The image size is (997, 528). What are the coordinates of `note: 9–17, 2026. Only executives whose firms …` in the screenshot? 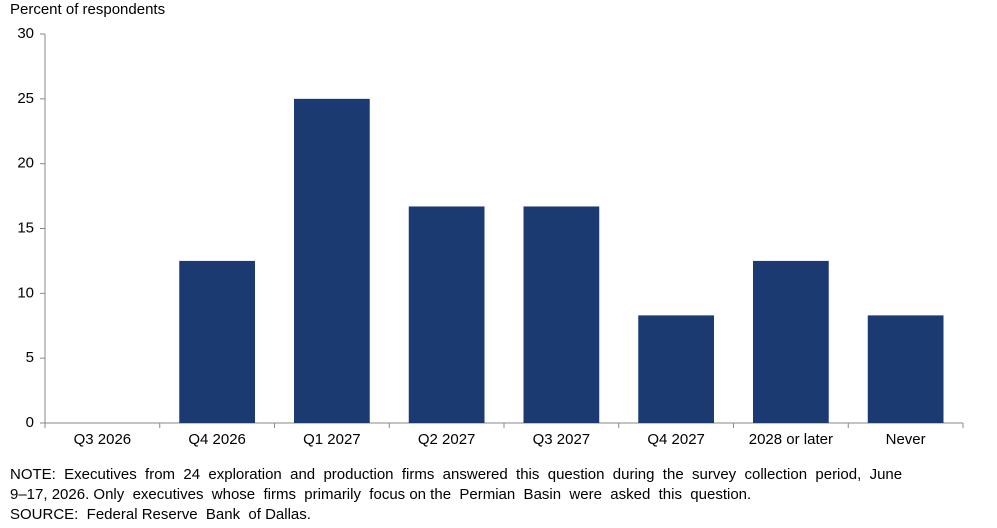 It's located at (380, 494).